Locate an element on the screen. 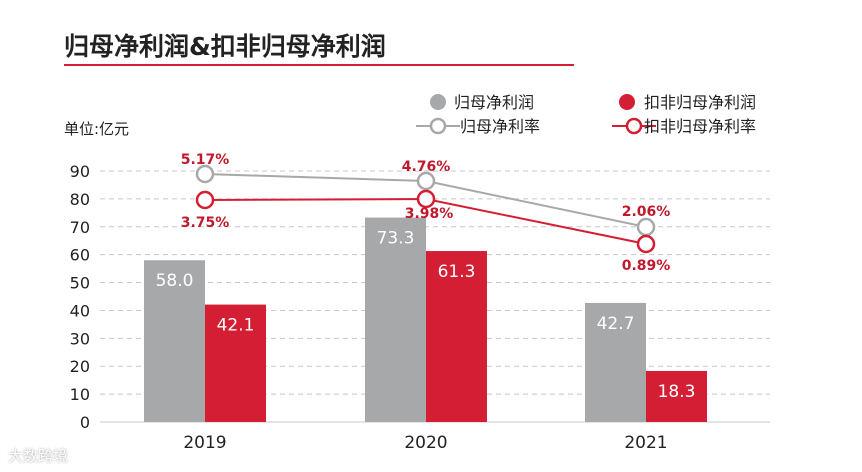 This screenshot has height=472, width=862. chart-title: 归母净利润&扣非归母净利润 is located at coordinates (225, 46).